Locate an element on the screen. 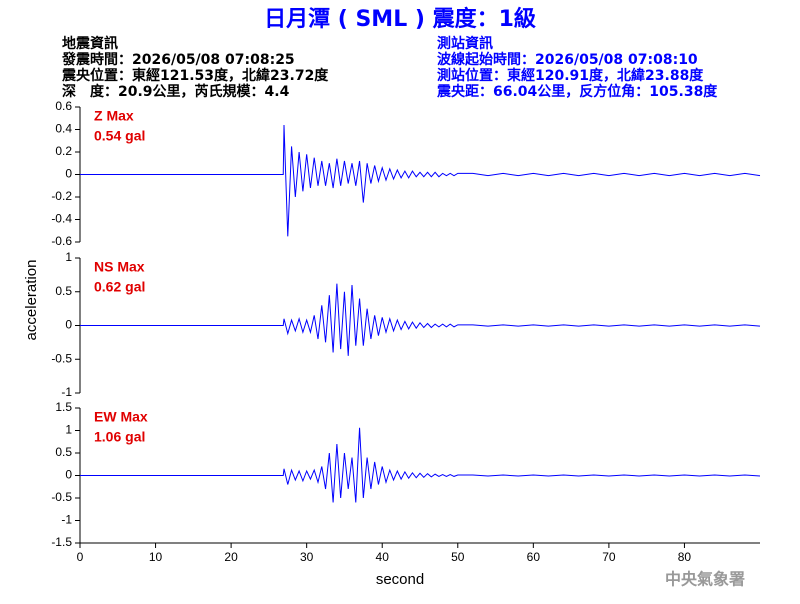 This screenshot has height=604, width=800. x-tick-label: 50 is located at coordinates (458, 557).